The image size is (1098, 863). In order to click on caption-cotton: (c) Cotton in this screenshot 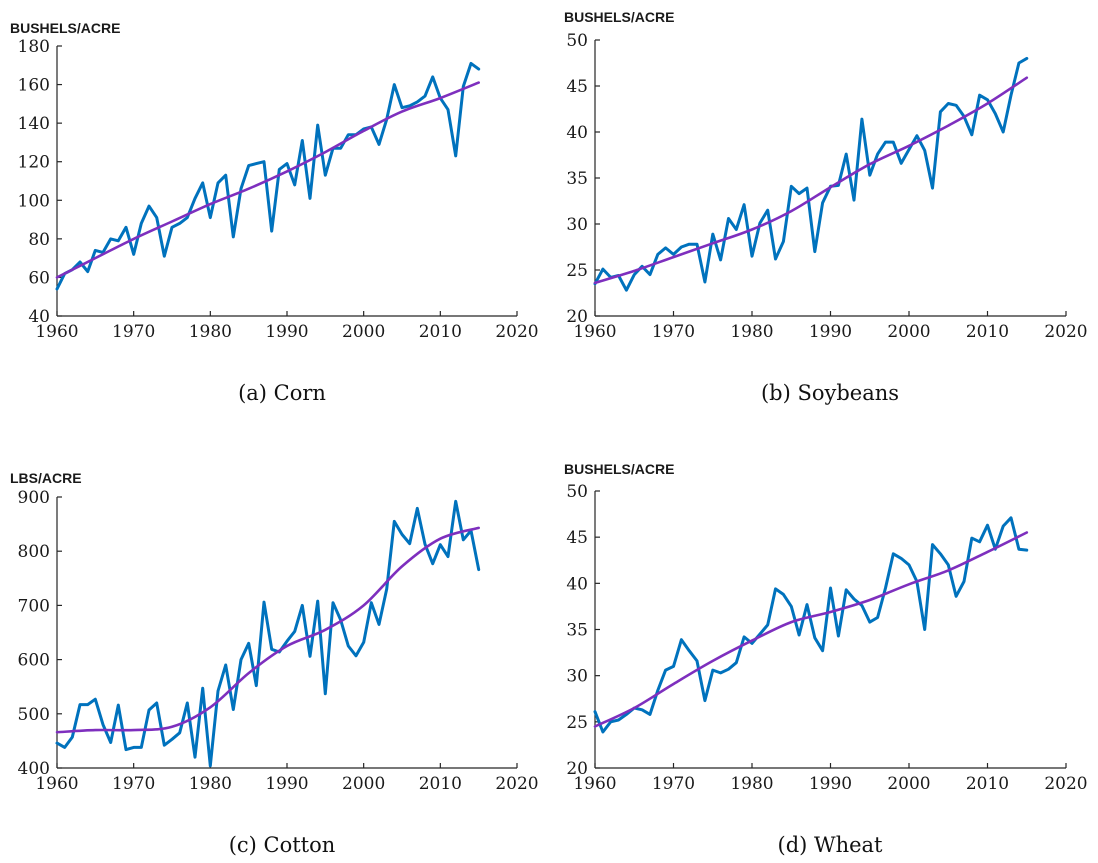, I will do `click(282, 845)`.